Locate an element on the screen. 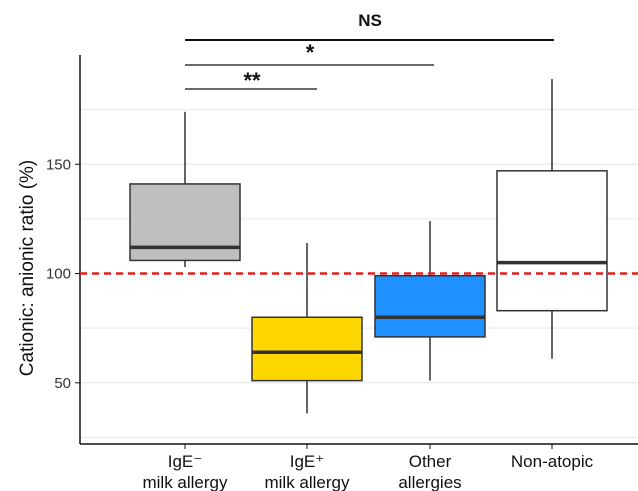 The width and height of the screenshot is (638, 491). significance-label: ** is located at coordinates (252, 80).